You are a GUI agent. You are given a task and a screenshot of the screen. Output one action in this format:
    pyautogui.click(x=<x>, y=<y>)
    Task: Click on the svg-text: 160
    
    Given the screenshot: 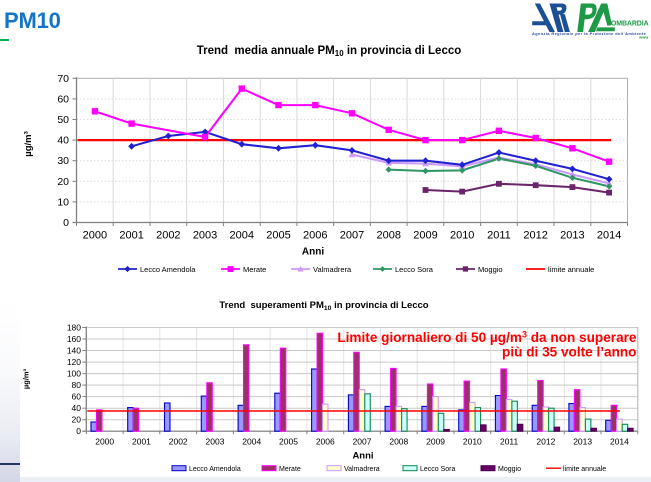 What is the action you would take?
    pyautogui.click(x=74, y=339)
    